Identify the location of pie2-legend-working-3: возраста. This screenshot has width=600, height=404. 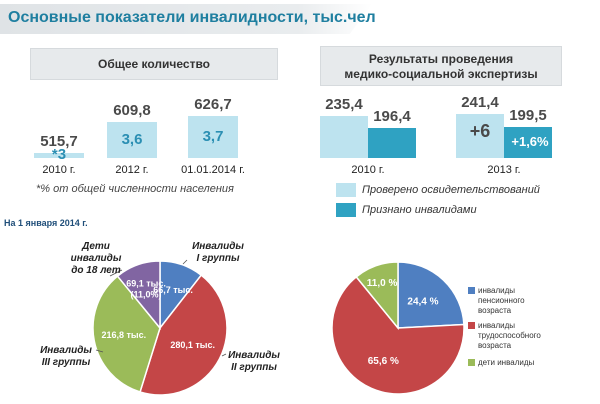
(495, 345).